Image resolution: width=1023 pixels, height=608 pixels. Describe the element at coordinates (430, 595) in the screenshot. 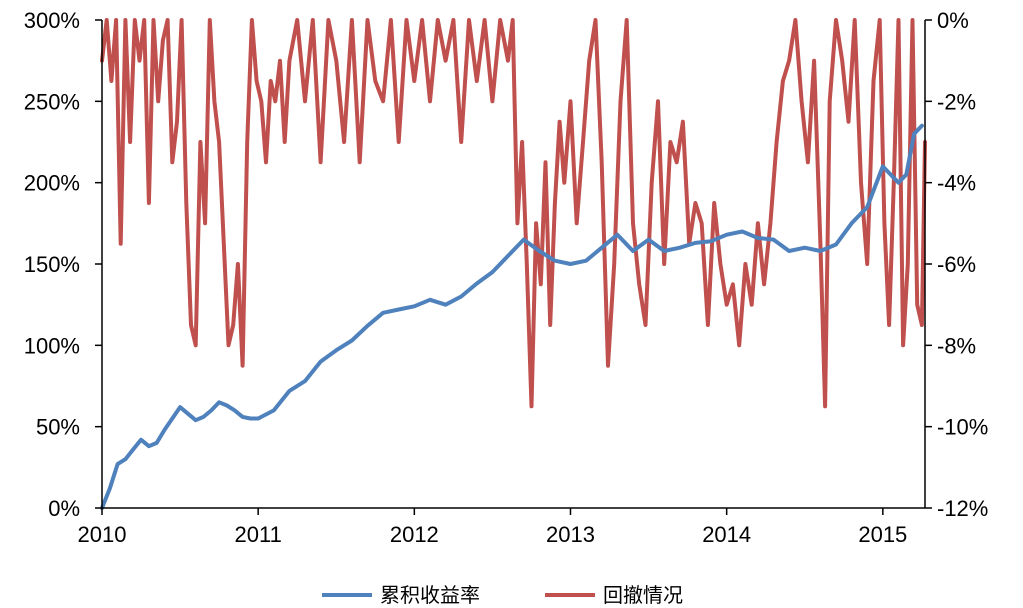

I see `legend-label: 累积收益率` at that location.